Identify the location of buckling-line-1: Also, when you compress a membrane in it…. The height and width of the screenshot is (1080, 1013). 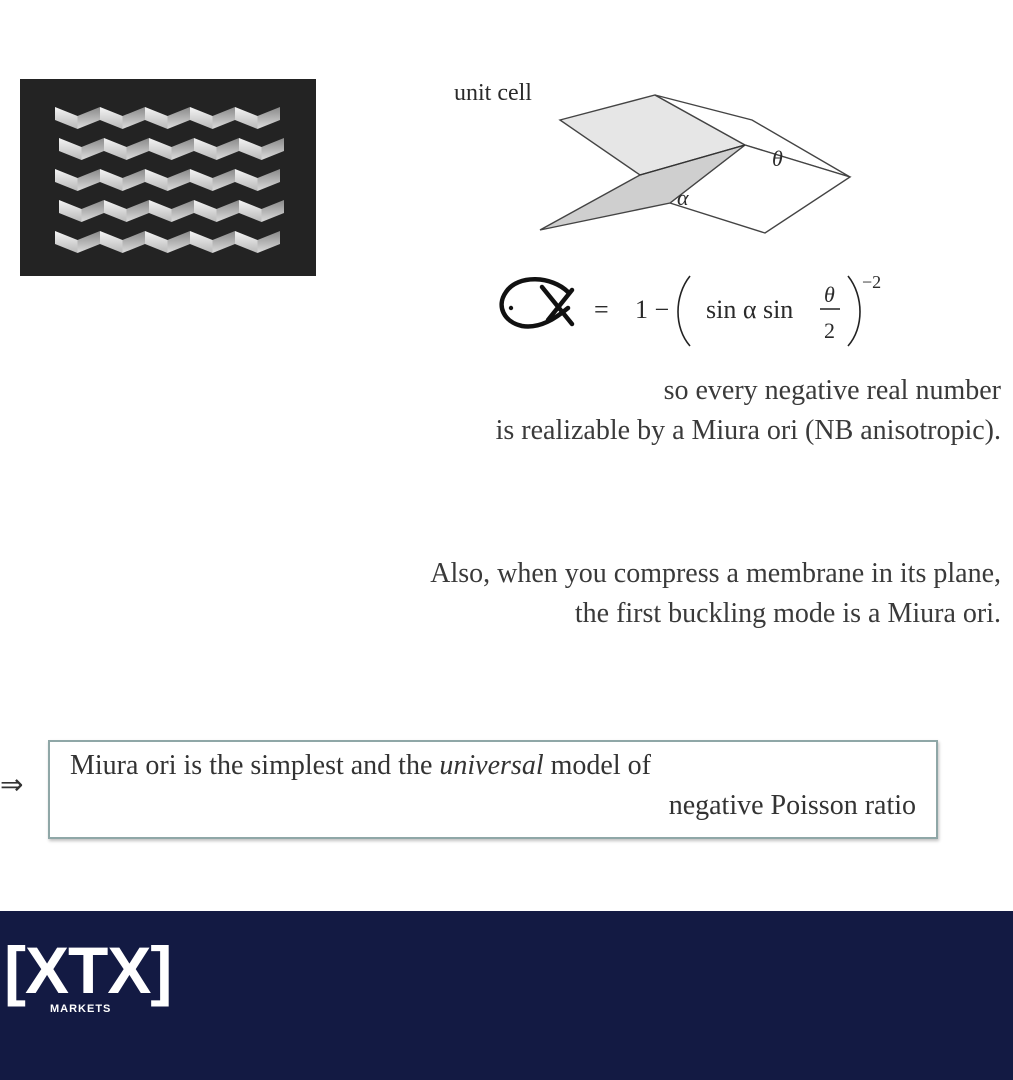
(715, 573).